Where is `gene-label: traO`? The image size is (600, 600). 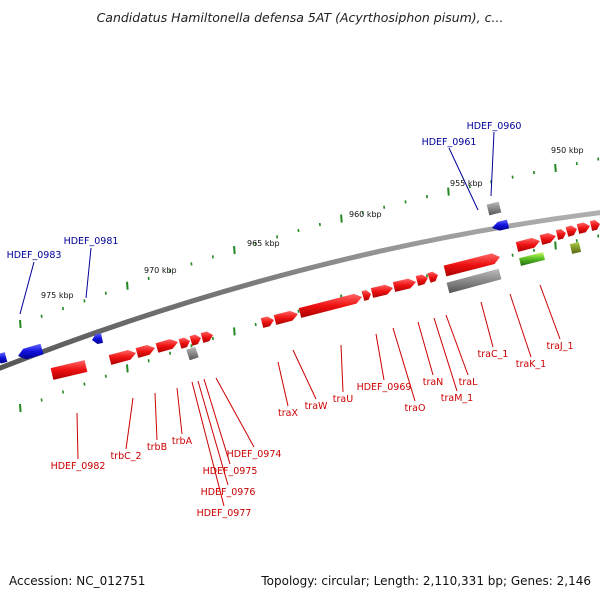
gene-label: traO is located at coordinates (415, 408).